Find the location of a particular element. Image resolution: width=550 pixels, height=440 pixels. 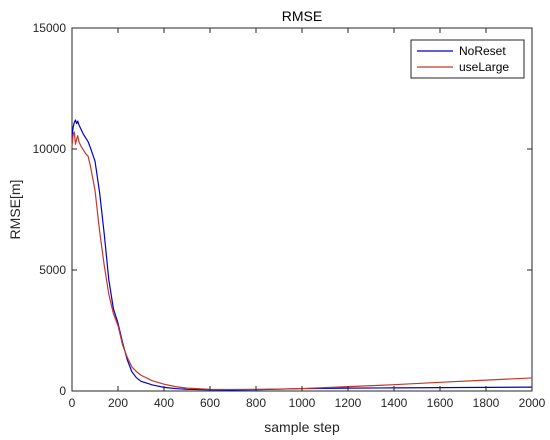

legend-box is located at coordinates (467, 59).